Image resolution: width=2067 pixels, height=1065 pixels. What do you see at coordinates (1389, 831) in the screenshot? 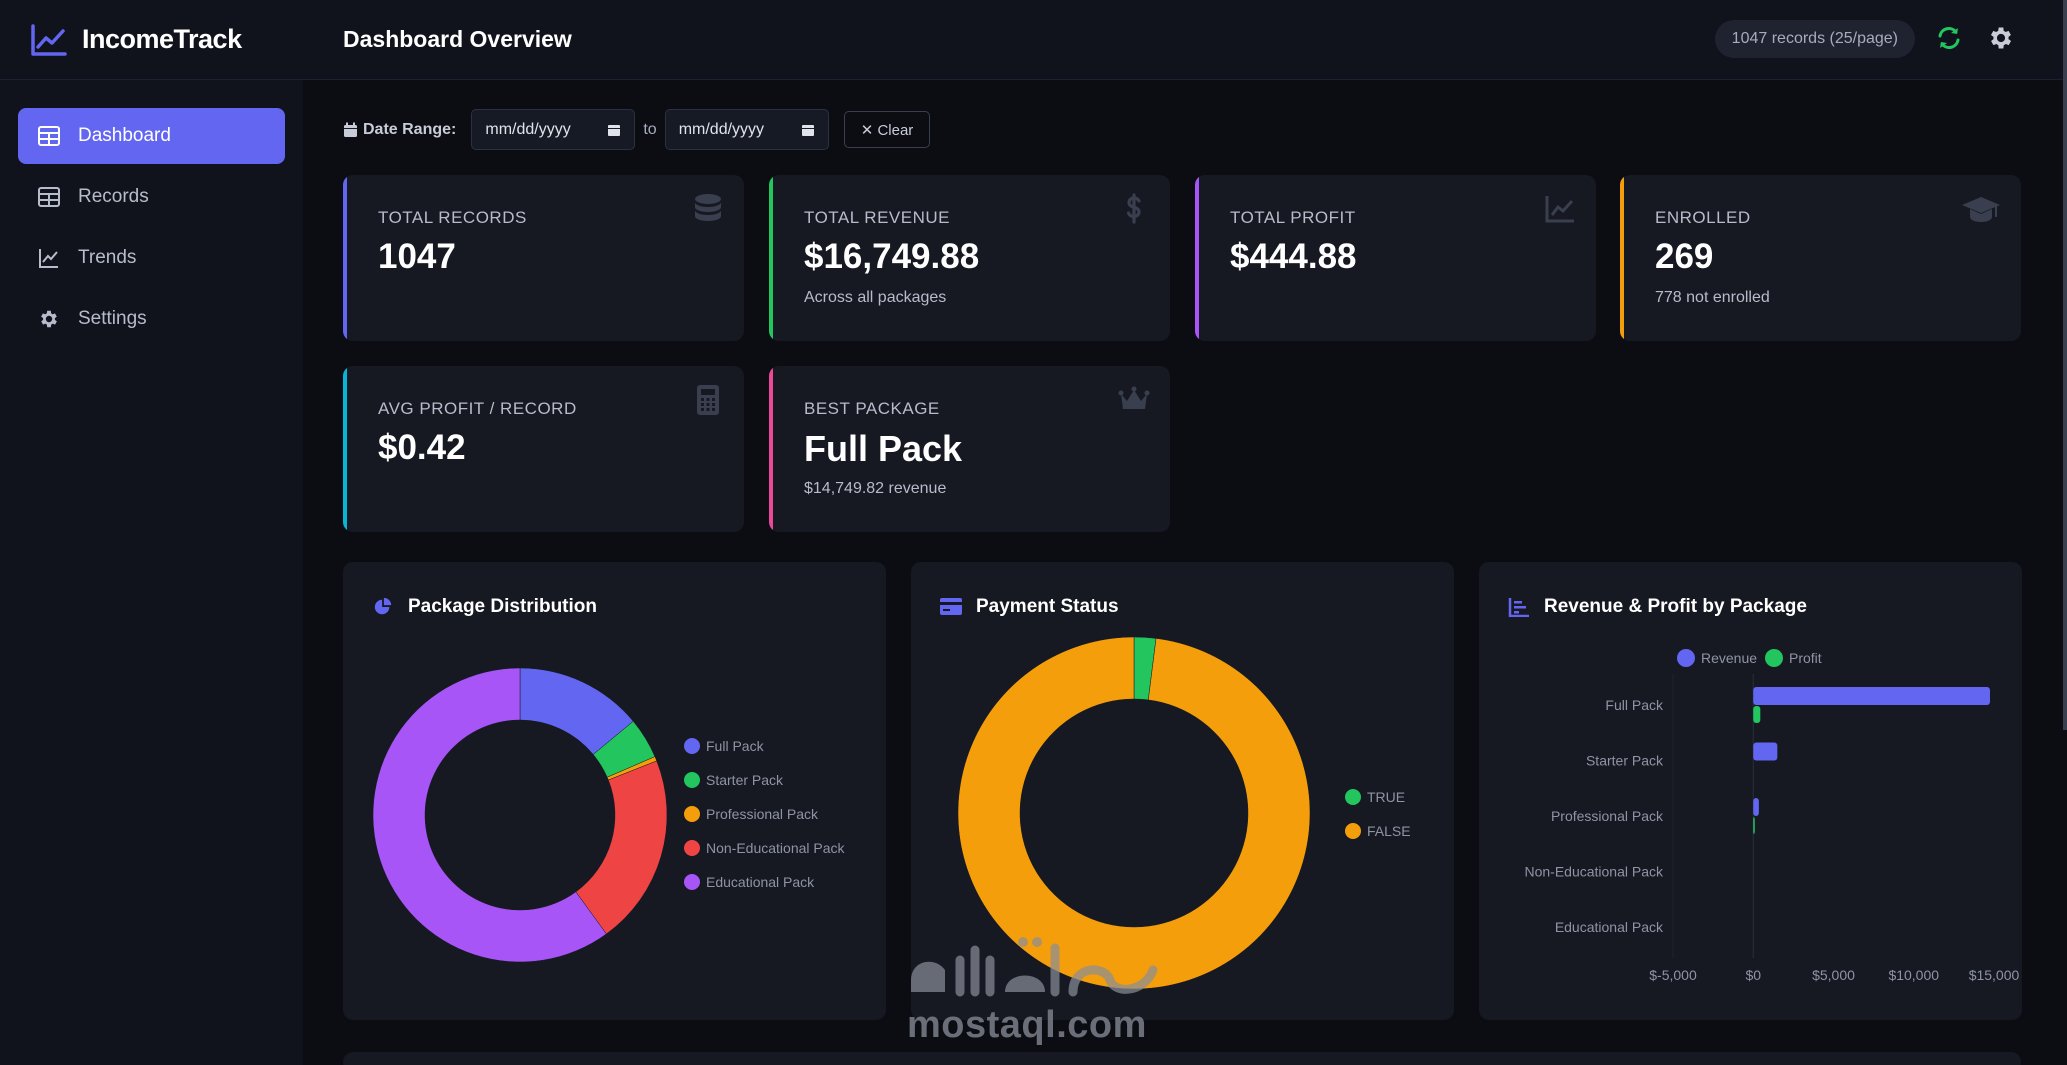
I see `legend-label: FALSE` at bounding box center [1389, 831].